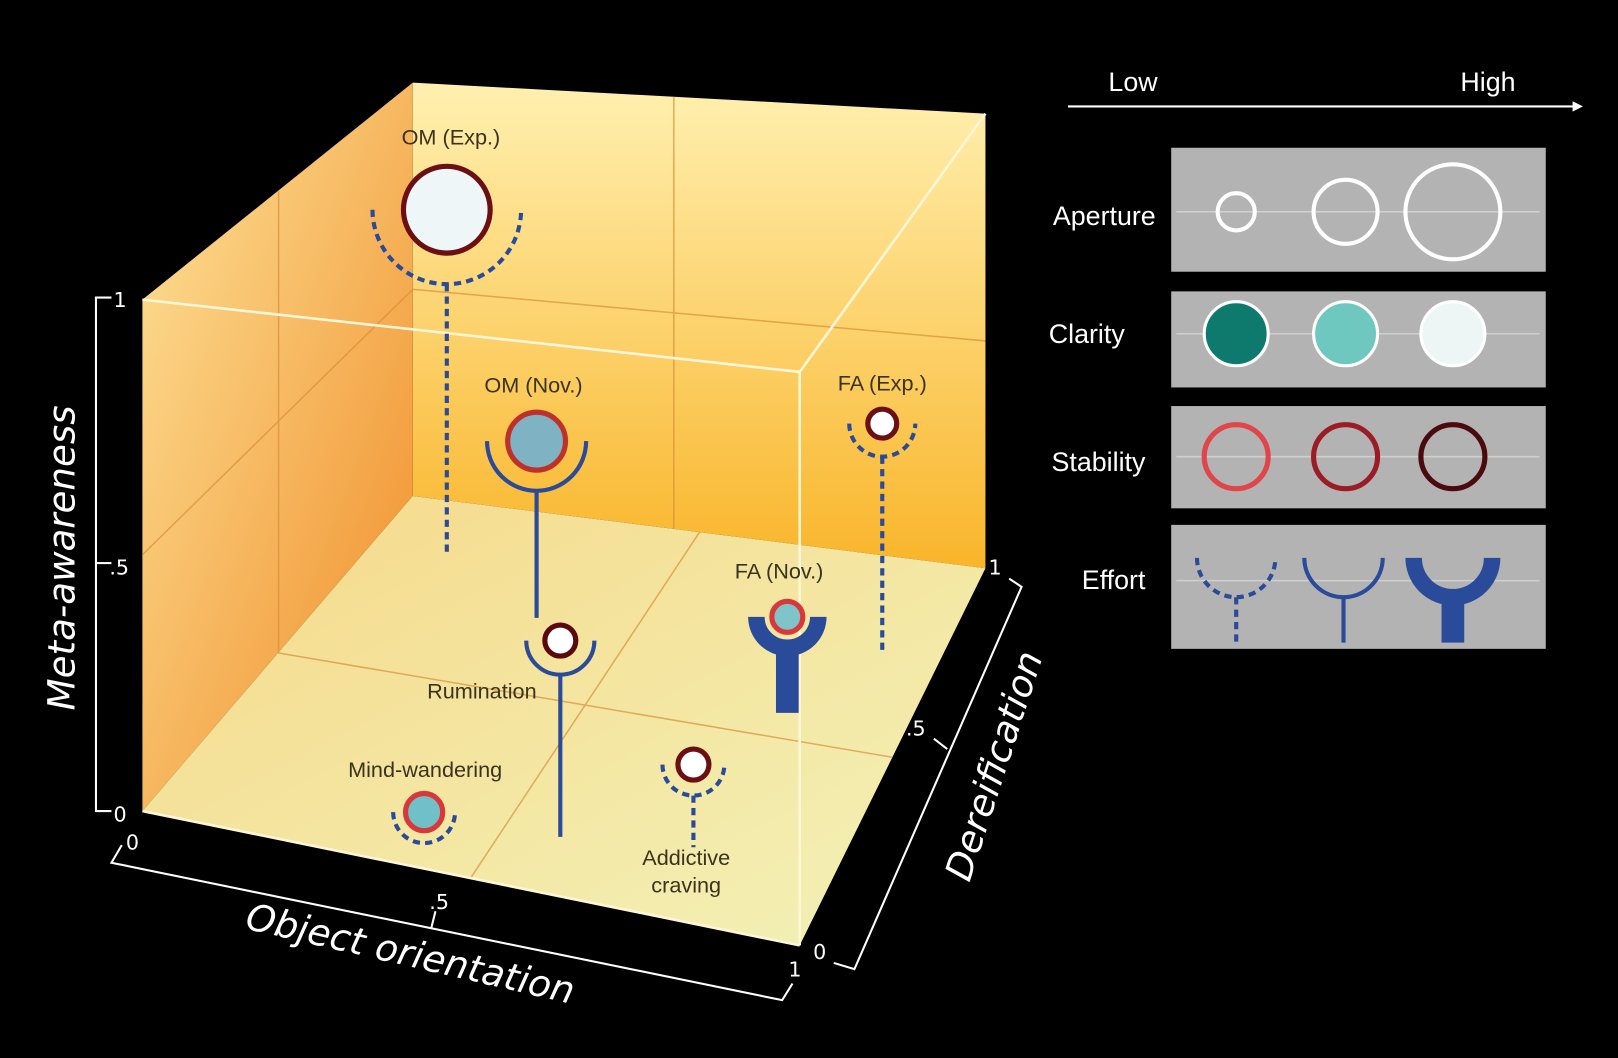 This screenshot has height=1058, width=1618. I want to click on object-orientation-tick-half: .5, so click(439, 902).